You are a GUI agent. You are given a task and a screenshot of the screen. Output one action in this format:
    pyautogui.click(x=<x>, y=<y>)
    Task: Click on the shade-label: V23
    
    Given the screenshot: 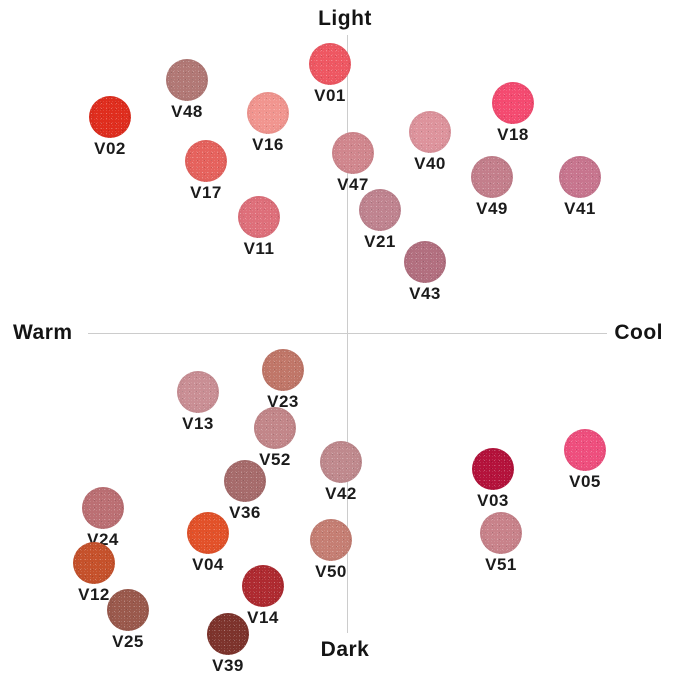 What is the action you would take?
    pyautogui.click(x=283, y=401)
    